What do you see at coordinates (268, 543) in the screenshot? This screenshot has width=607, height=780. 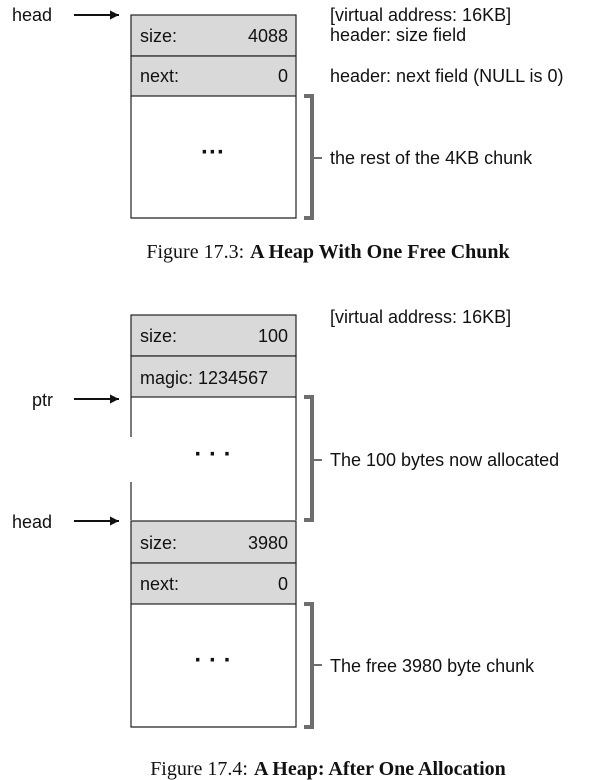 I see `free-size-value: 3980` at bounding box center [268, 543].